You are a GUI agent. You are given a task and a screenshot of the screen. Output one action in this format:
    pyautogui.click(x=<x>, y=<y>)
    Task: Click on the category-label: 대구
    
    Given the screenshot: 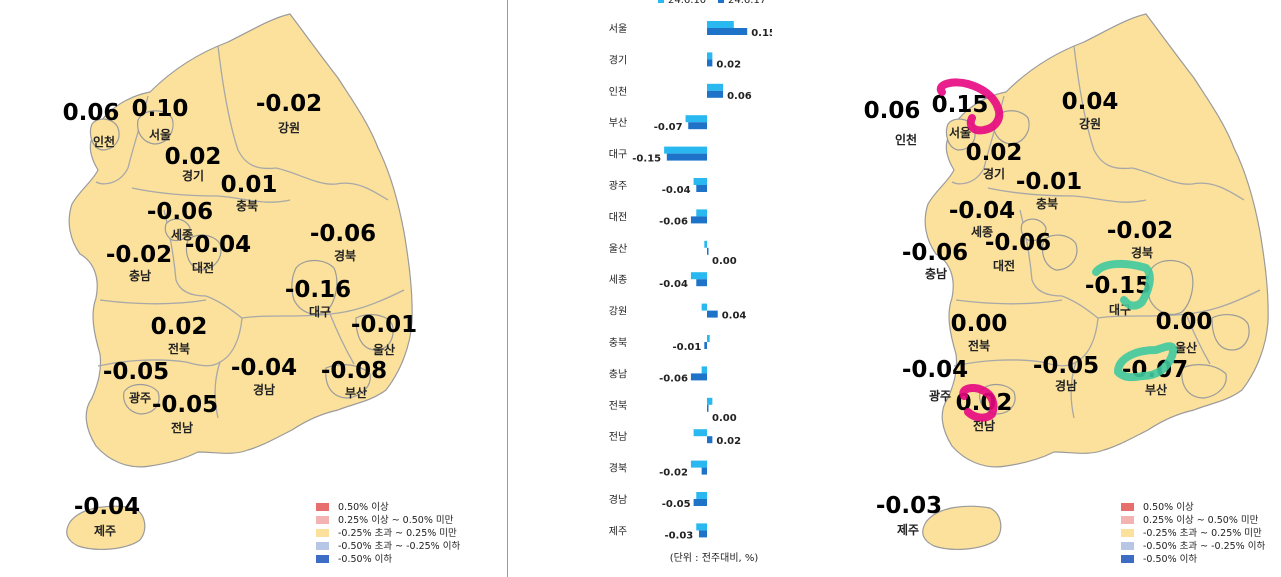 What is the action you would take?
    pyautogui.click(x=618, y=155)
    